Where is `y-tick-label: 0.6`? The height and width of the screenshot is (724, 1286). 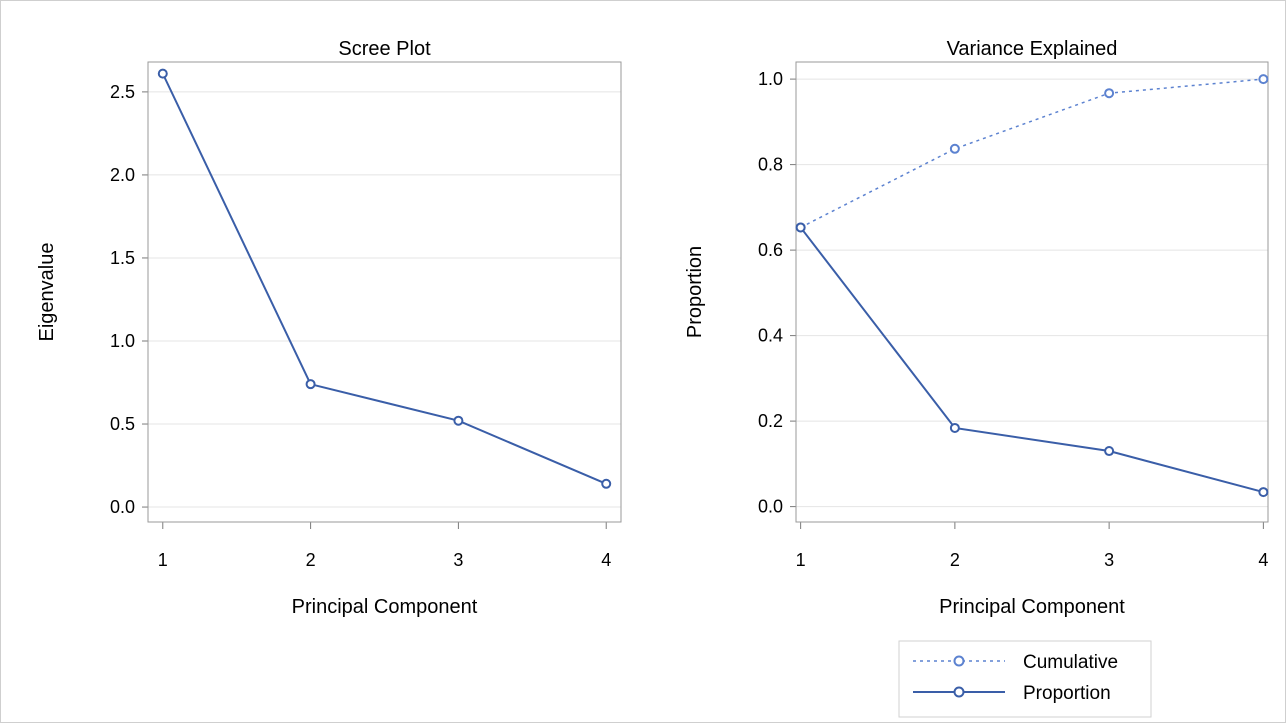 y-tick-label: 0.6 is located at coordinates (770, 250).